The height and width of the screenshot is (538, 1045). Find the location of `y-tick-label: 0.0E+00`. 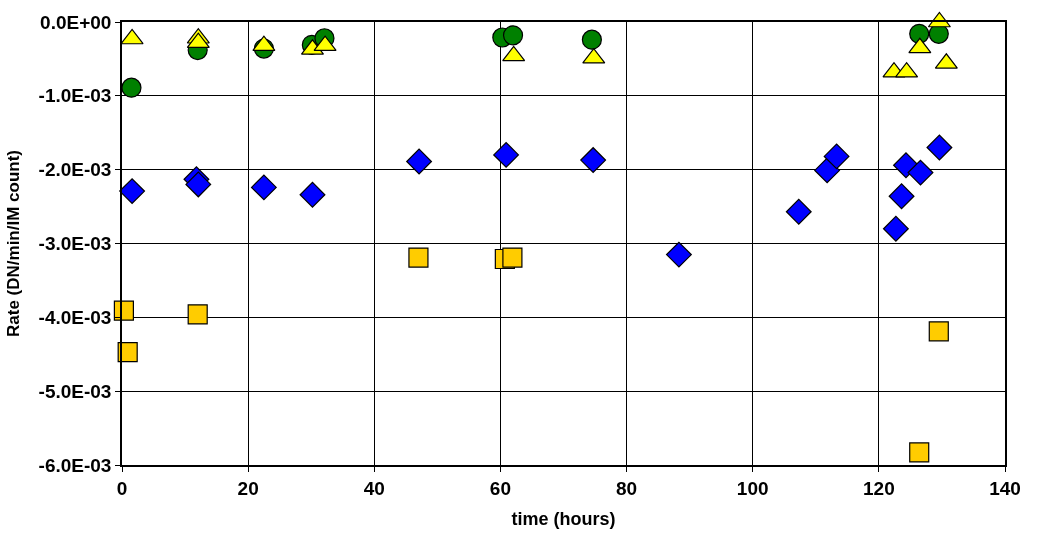

y-tick-label: 0.0E+00 is located at coordinates (76, 22).